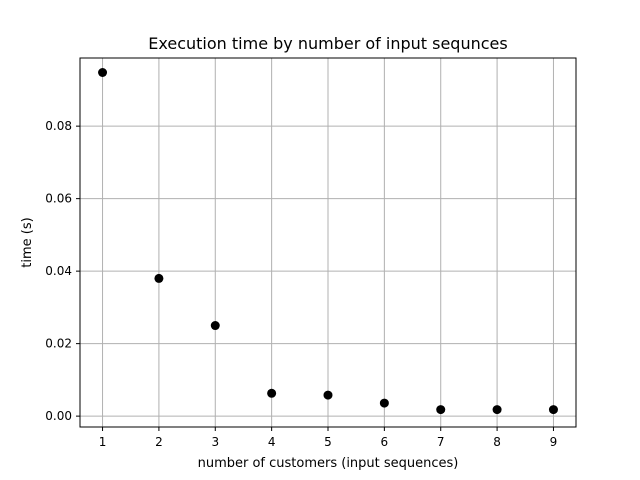 The height and width of the screenshot is (480, 640). Describe the element at coordinates (58, 416) in the screenshot. I see `y-tick-label: 0.00` at that location.